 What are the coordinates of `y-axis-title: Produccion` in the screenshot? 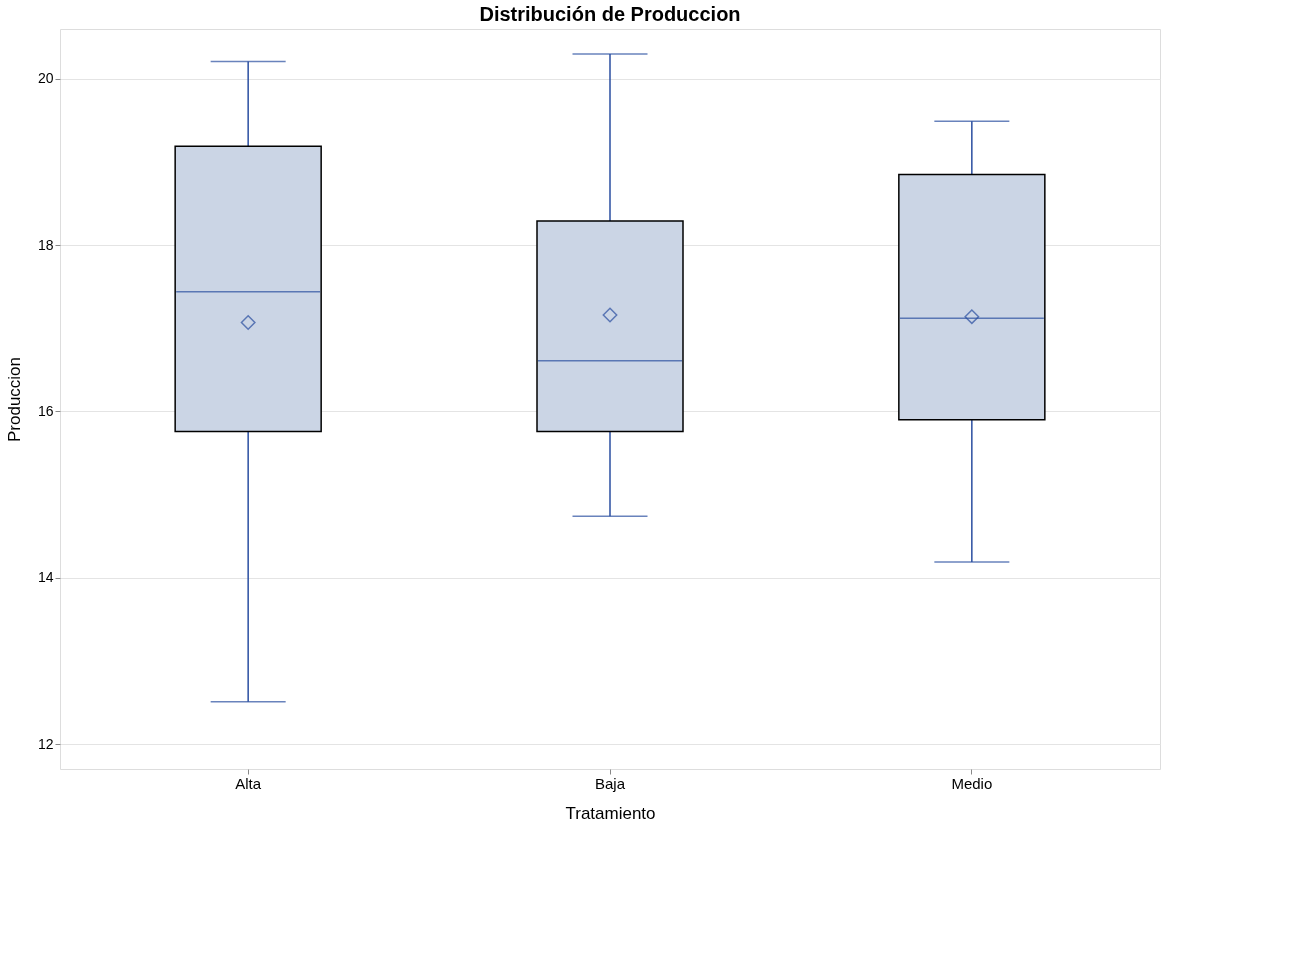 It's located at (14, 399).